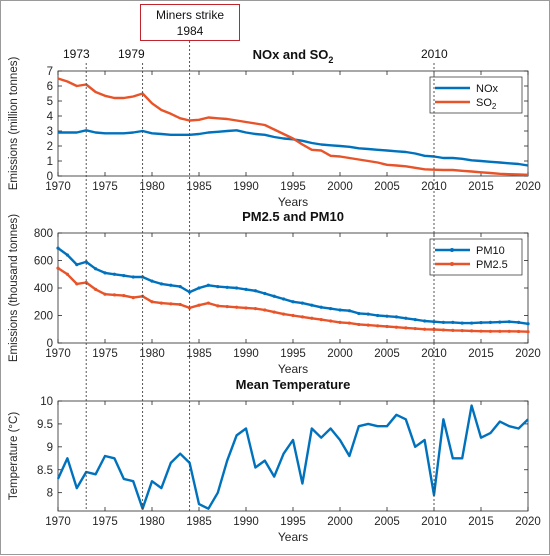 Image resolution: width=550 pixels, height=556 pixels. I want to click on event-label-1973: 1973, so click(76, 54).